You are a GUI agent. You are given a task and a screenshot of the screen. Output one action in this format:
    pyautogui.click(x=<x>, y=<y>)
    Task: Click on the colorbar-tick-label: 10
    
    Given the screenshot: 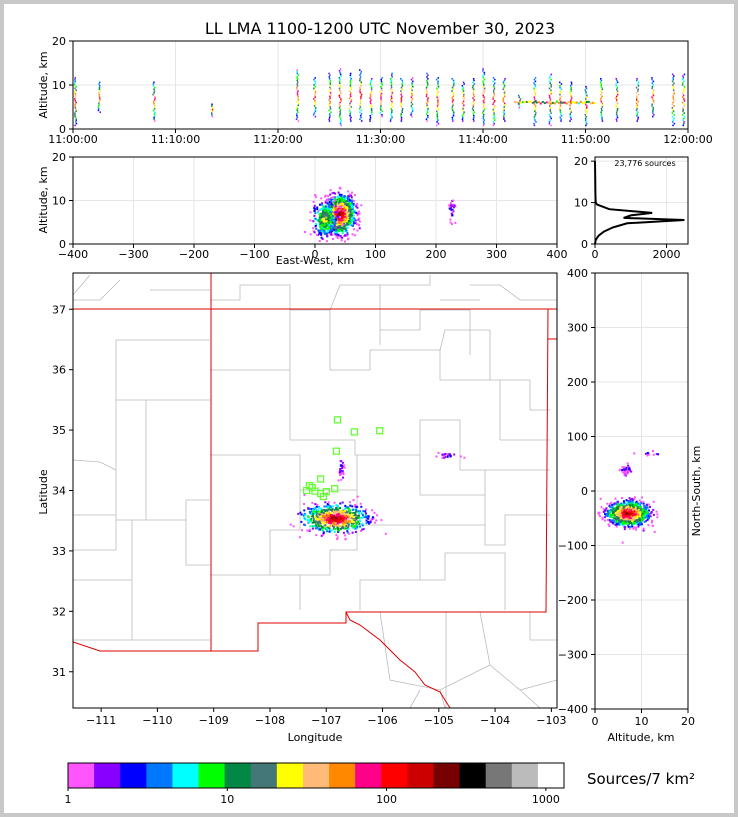 What is the action you would take?
    pyautogui.click(x=227, y=799)
    